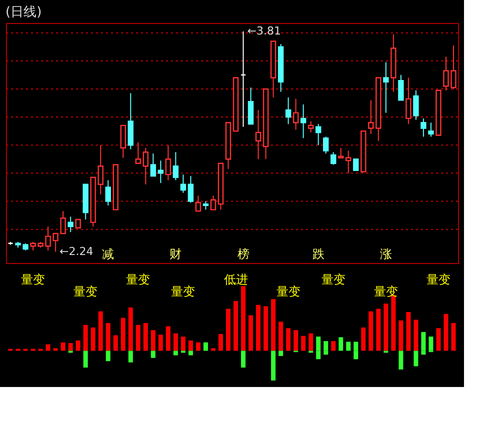 The width and height of the screenshot is (480, 428). What do you see at coordinates (24, 12) in the screenshot?
I see `chart-title: (日线)` at bounding box center [24, 12].